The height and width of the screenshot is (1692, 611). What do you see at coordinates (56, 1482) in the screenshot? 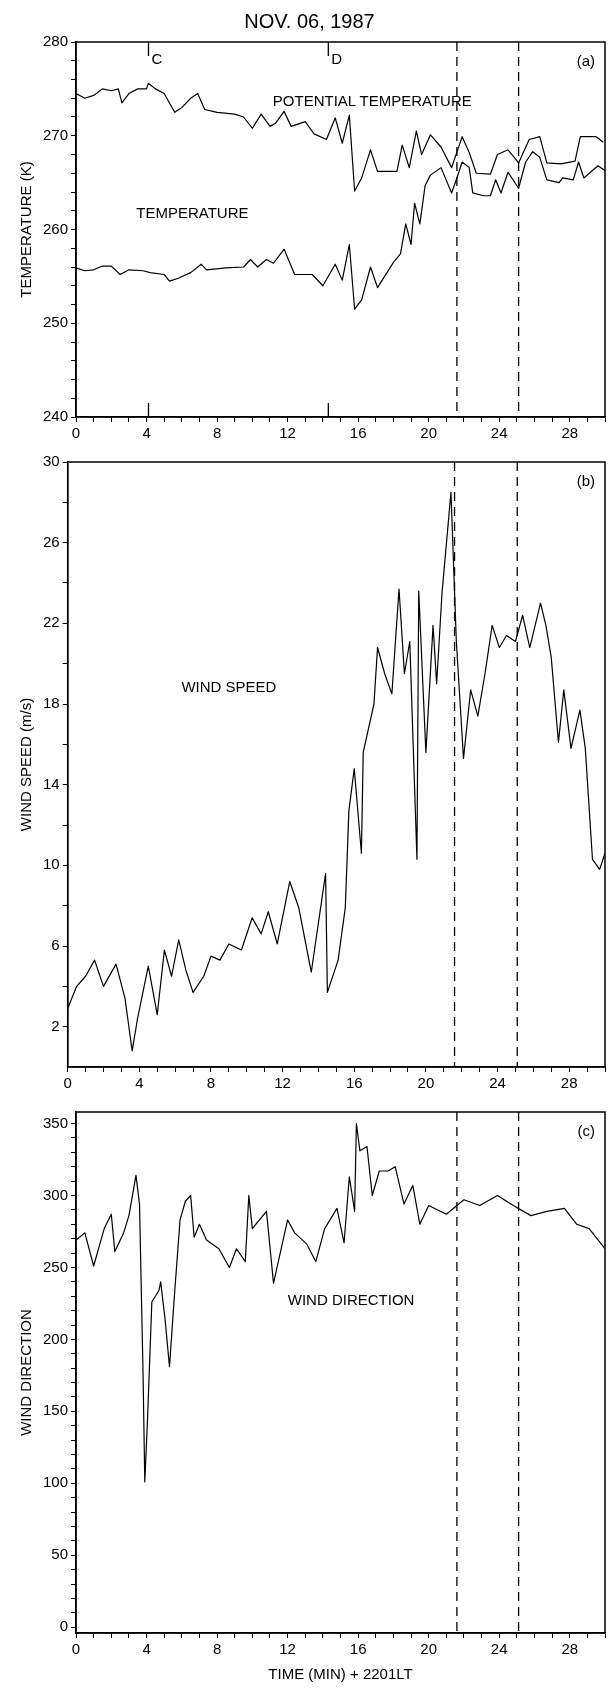
I see `y-tick-label: 100` at bounding box center [56, 1482].